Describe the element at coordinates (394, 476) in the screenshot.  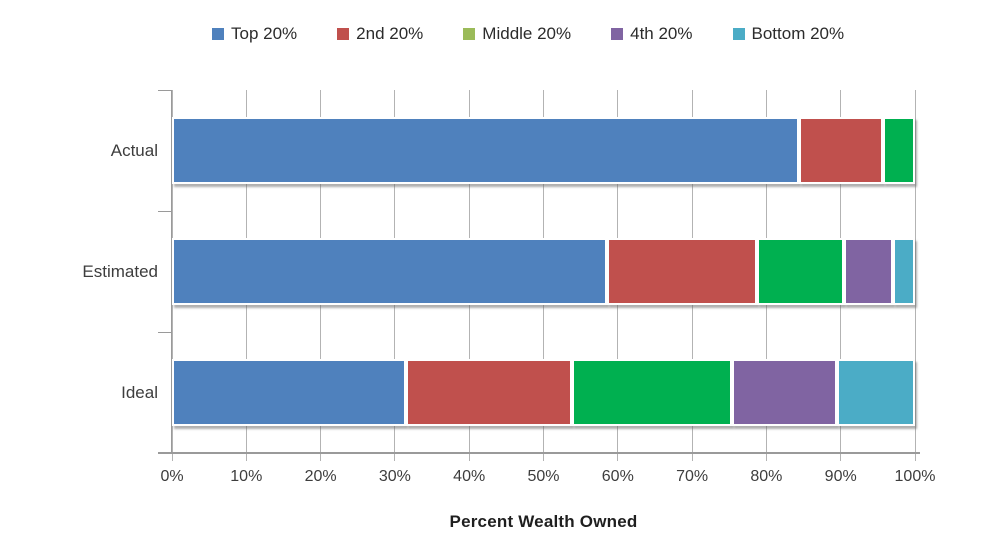
I see `x-tick-label-30: 30%` at that location.